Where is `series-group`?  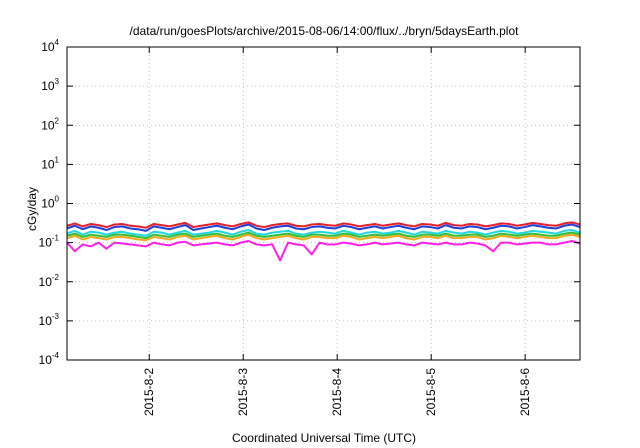
series-group is located at coordinates (323, 241).